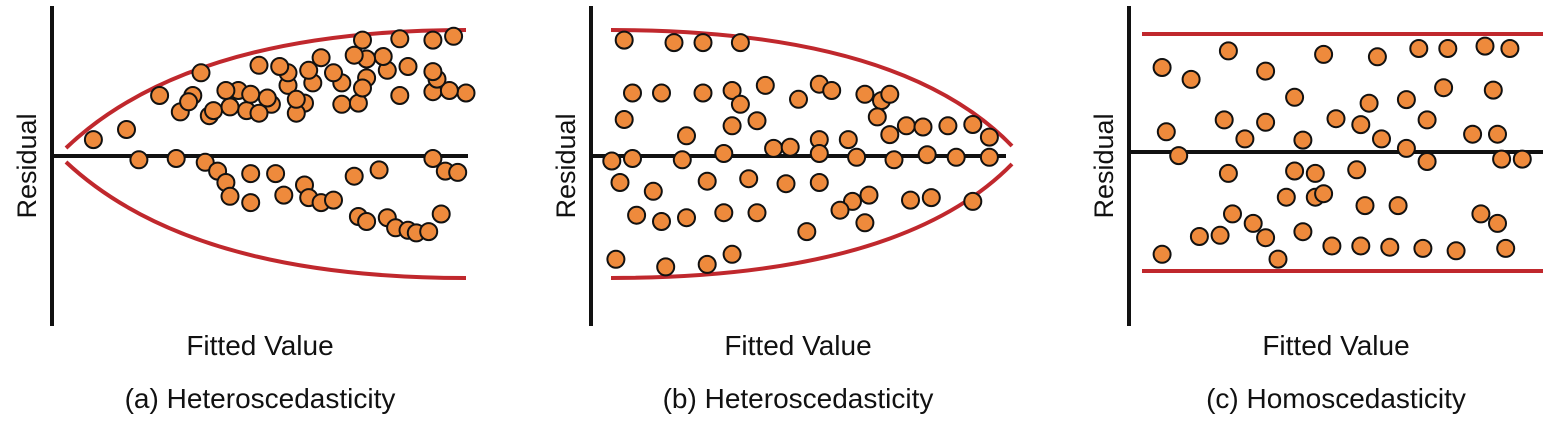 The image size is (1555, 436). Describe the element at coordinates (1336, 398) in the screenshot. I see `panel-title: (c) Homoscedasticity` at that location.